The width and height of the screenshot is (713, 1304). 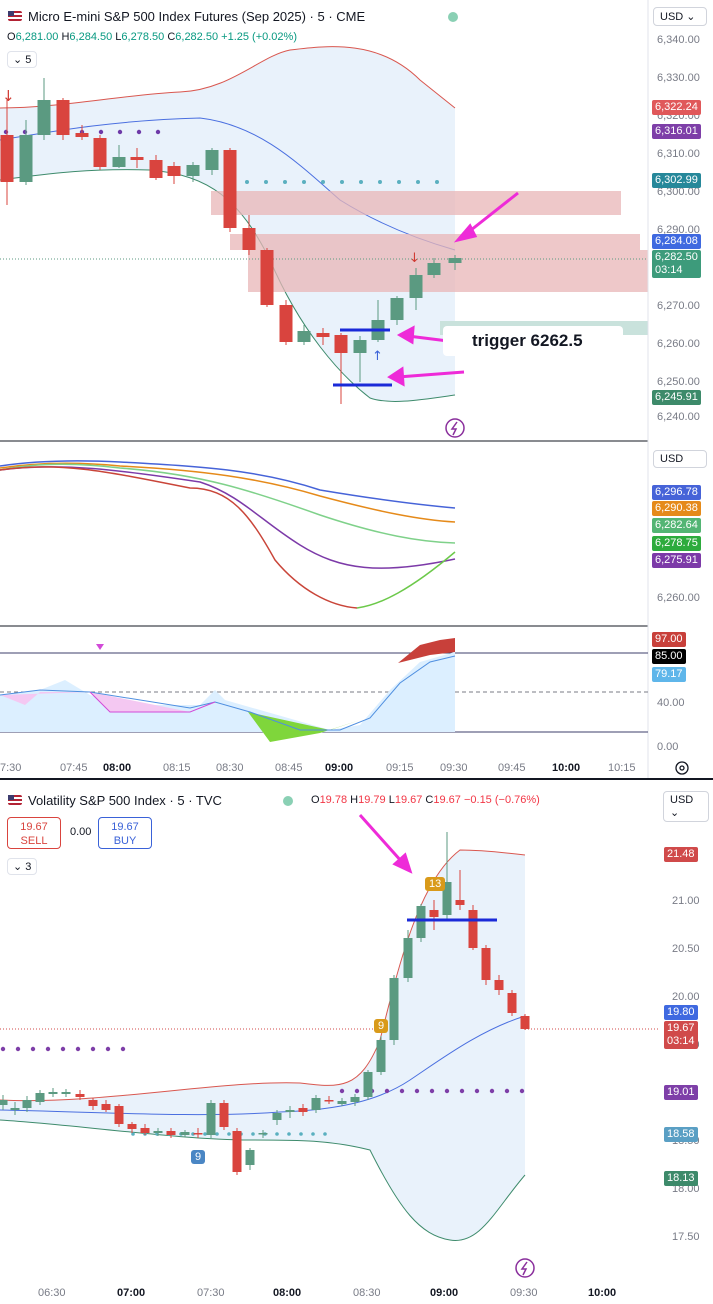 I want to click on price-tag-top-0: 6,322.24, so click(x=676, y=107).